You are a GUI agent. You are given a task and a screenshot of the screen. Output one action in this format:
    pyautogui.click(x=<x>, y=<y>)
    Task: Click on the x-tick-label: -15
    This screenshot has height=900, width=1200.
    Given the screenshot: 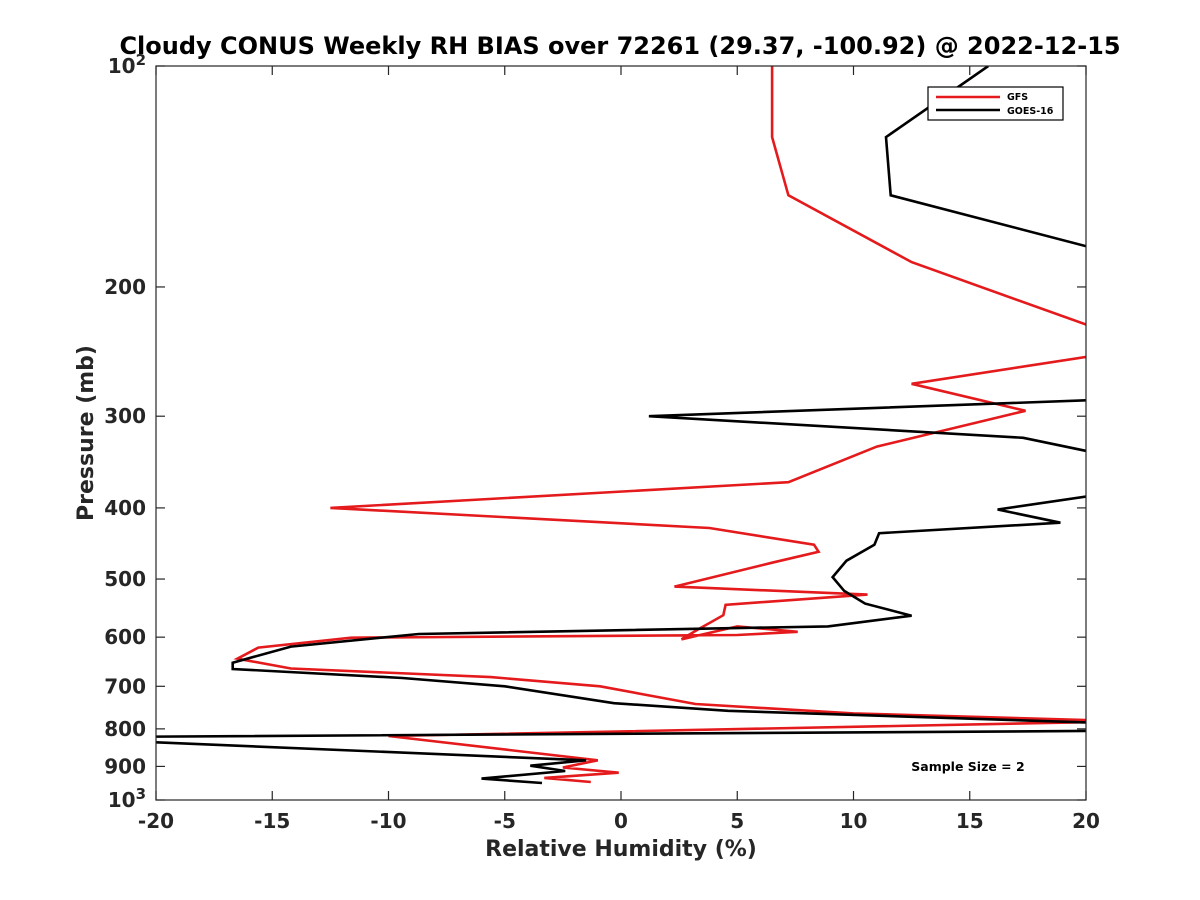 What is the action you would take?
    pyautogui.click(x=272, y=821)
    